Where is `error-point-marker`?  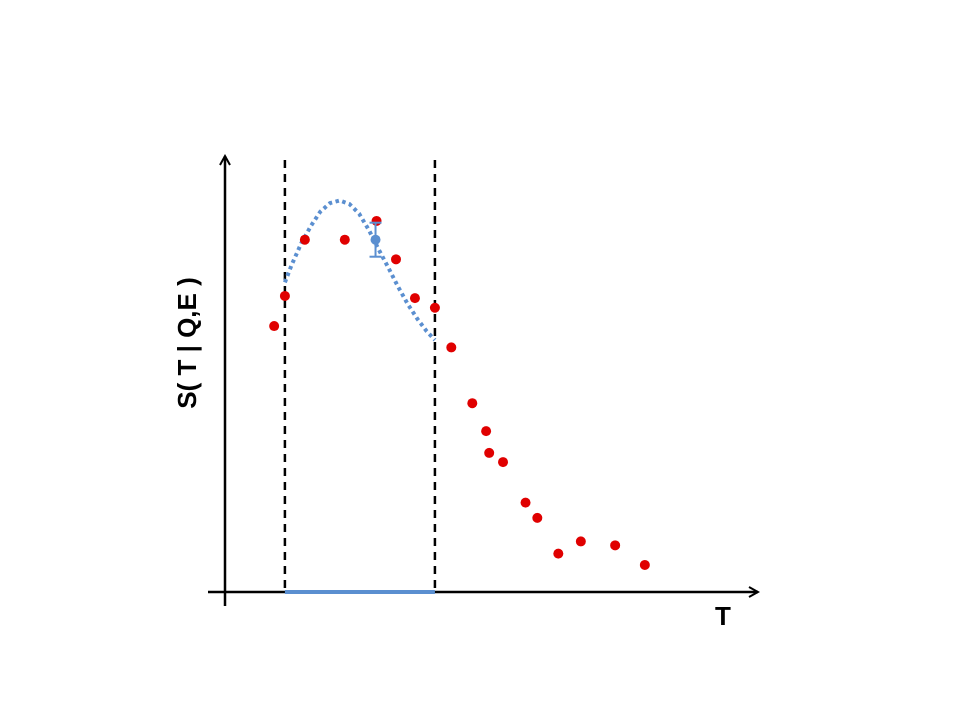
error-point-marker is located at coordinates (375, 239).